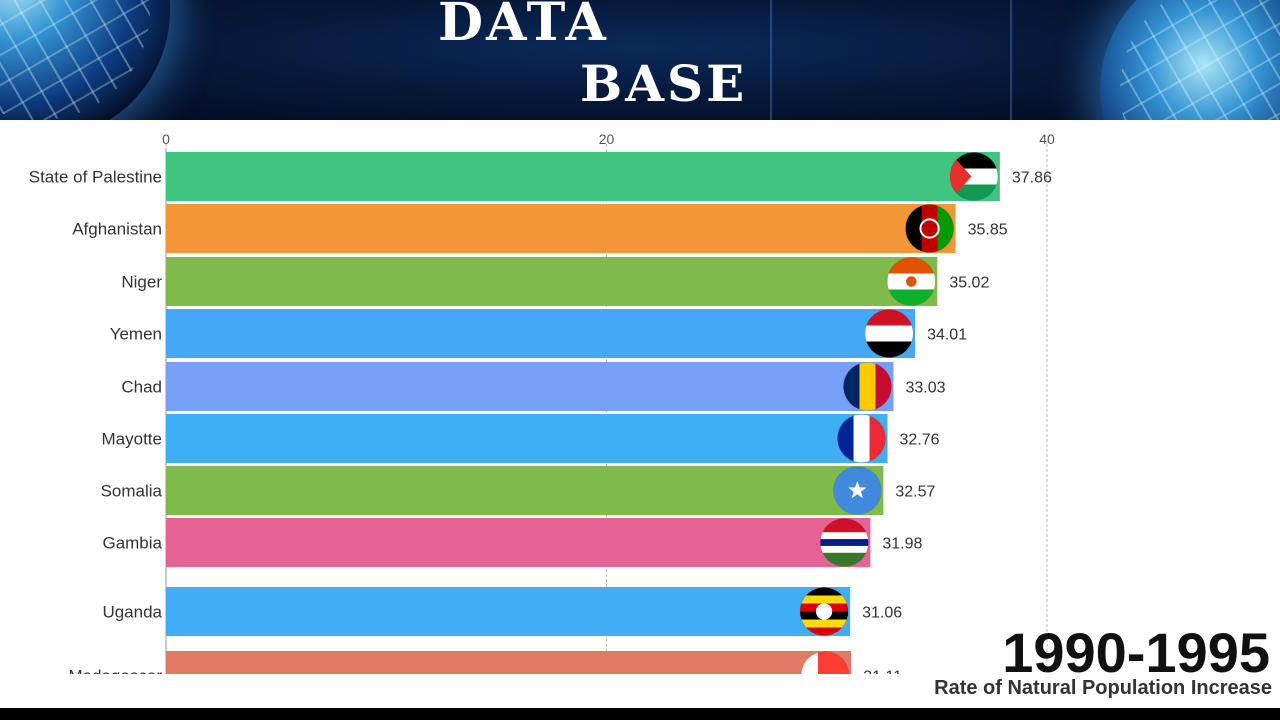 This screenshot has height=720, width=1280. What do you see at coordinates (85, 60) in the screenshot?
I see `globe-graphic-left` at bounding box center [85, 60].